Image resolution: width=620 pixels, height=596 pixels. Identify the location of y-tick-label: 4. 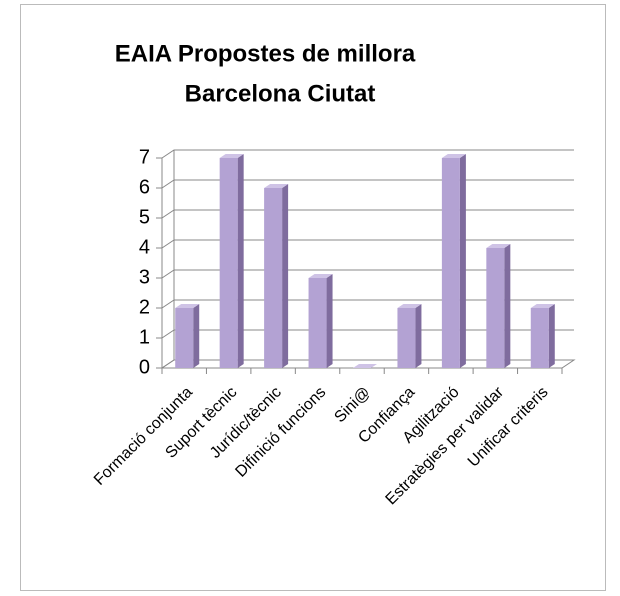
(144, 247).